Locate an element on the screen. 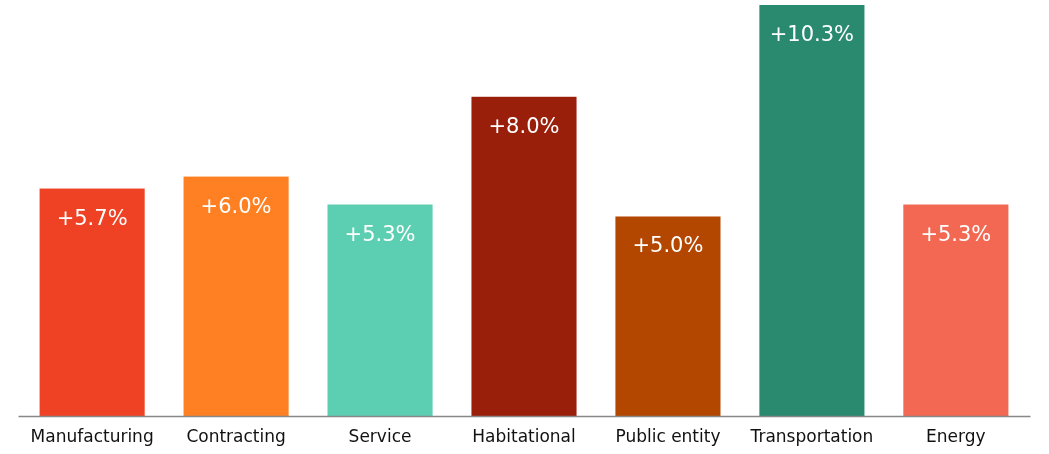 Image resolution: width=1049 pixels, height=454 pixels. x-tick-label: Manufacturing is located at coordinates (92, 436).